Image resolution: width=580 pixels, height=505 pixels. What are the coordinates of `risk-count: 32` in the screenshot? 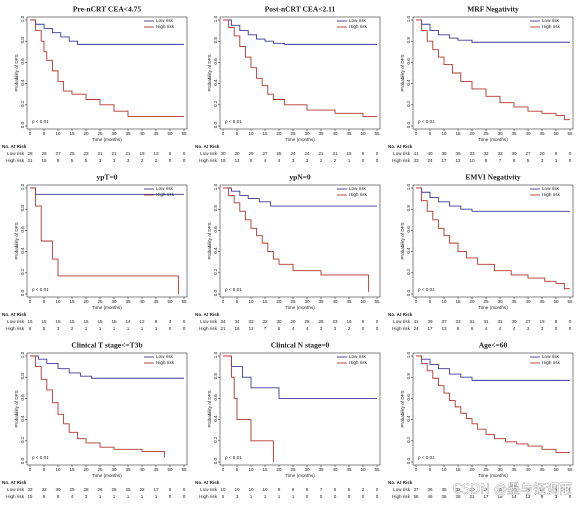 It's located at (500, 153).